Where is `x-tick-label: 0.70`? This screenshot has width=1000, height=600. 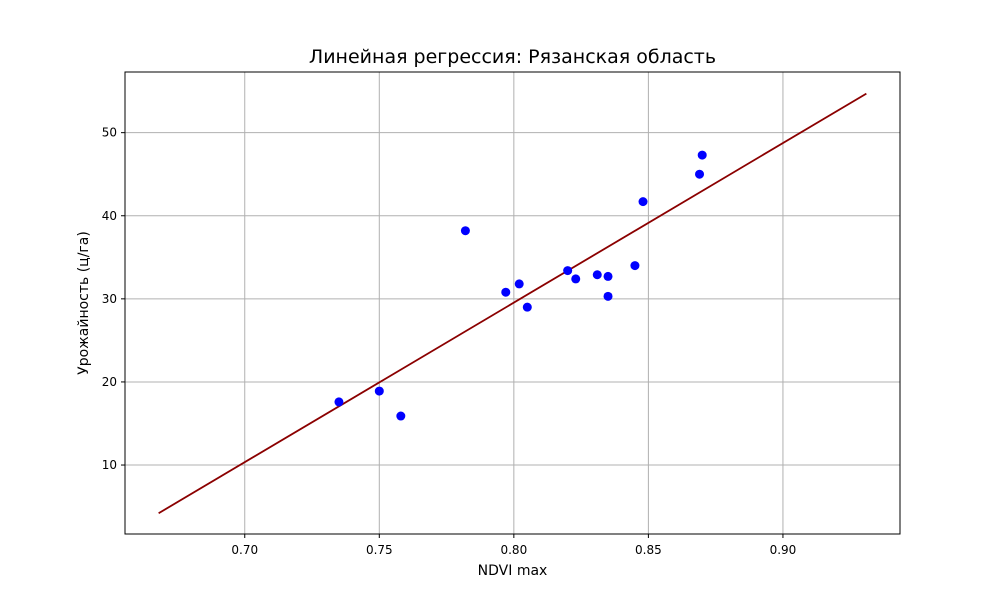 x-tick-label: 0.70 is located at coordinates (244, 550).